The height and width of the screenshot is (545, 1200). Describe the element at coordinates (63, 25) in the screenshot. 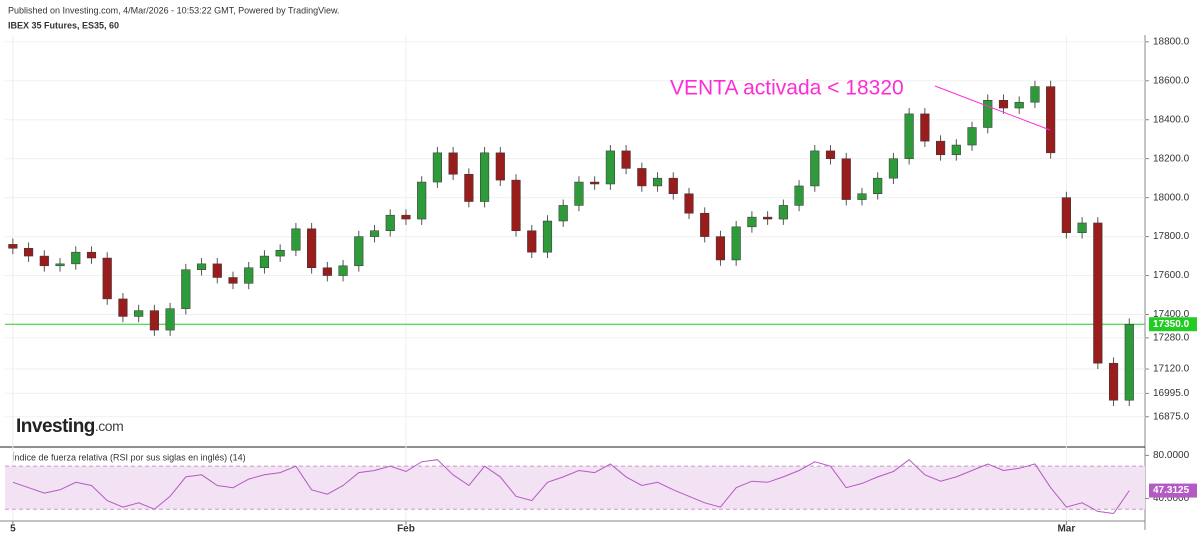

I see `symbol-title: IBEX 35 Futures, ES35, 60` at that location.